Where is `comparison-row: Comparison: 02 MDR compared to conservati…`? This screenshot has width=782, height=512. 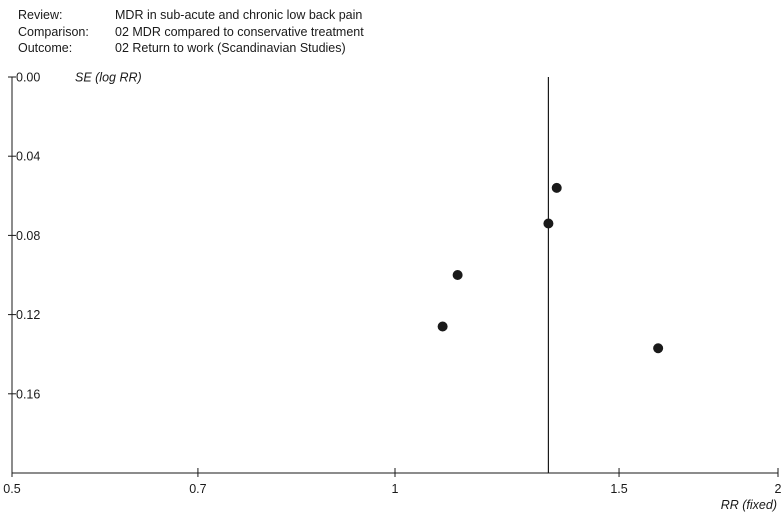
comparison-row: Comparison: 02 MDR compared to conservati… is located at coordinates (191, 32).